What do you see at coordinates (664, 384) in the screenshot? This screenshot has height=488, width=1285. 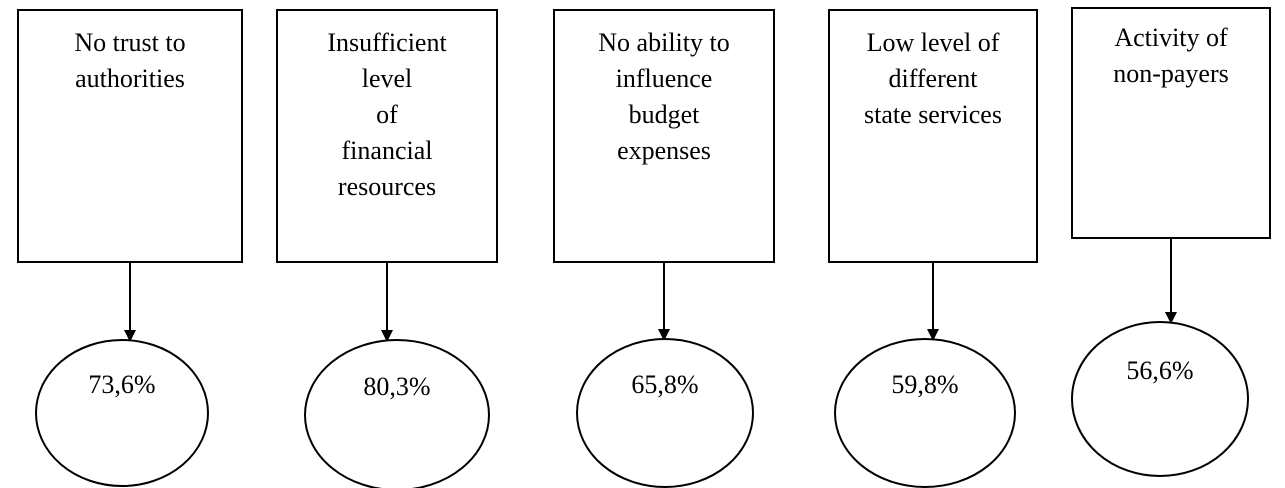 I see `value-label: 65,8%` at bounding box center [664, 384].